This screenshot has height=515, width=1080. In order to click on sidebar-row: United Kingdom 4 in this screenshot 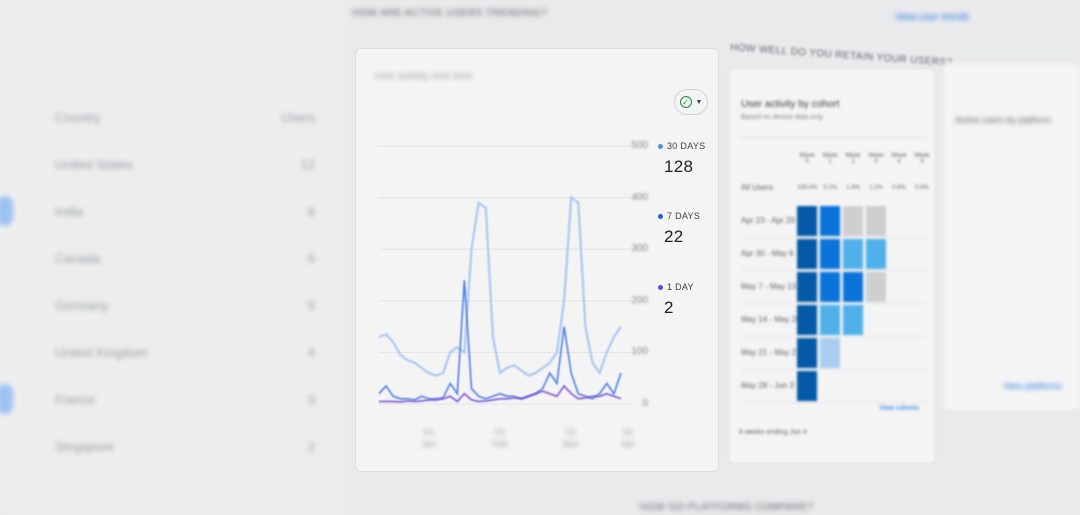, I will do `click(185, 352)`.